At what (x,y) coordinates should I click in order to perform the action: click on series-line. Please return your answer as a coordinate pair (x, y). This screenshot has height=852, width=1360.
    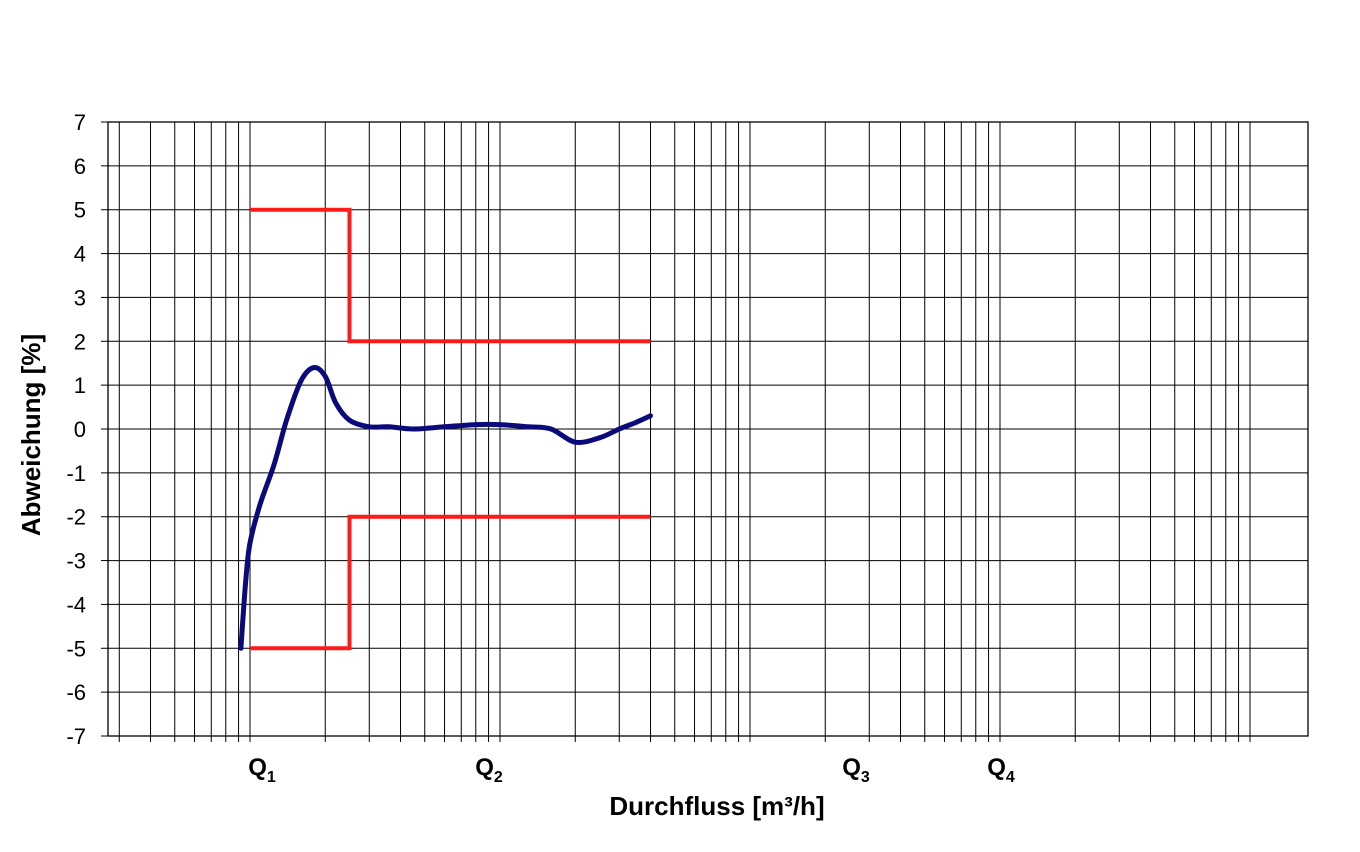
    Looking at the image, I should click on (445, 508).